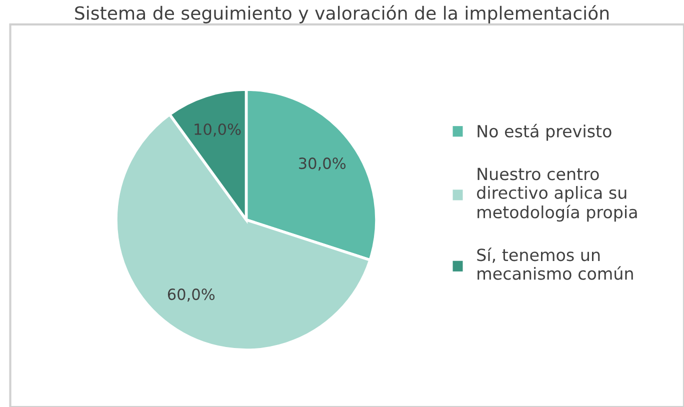 This screenshot has width=684, height=407. I want to click on legend-label: Nuestro centro directivo aplica su metodología propia, so click(557, 195).